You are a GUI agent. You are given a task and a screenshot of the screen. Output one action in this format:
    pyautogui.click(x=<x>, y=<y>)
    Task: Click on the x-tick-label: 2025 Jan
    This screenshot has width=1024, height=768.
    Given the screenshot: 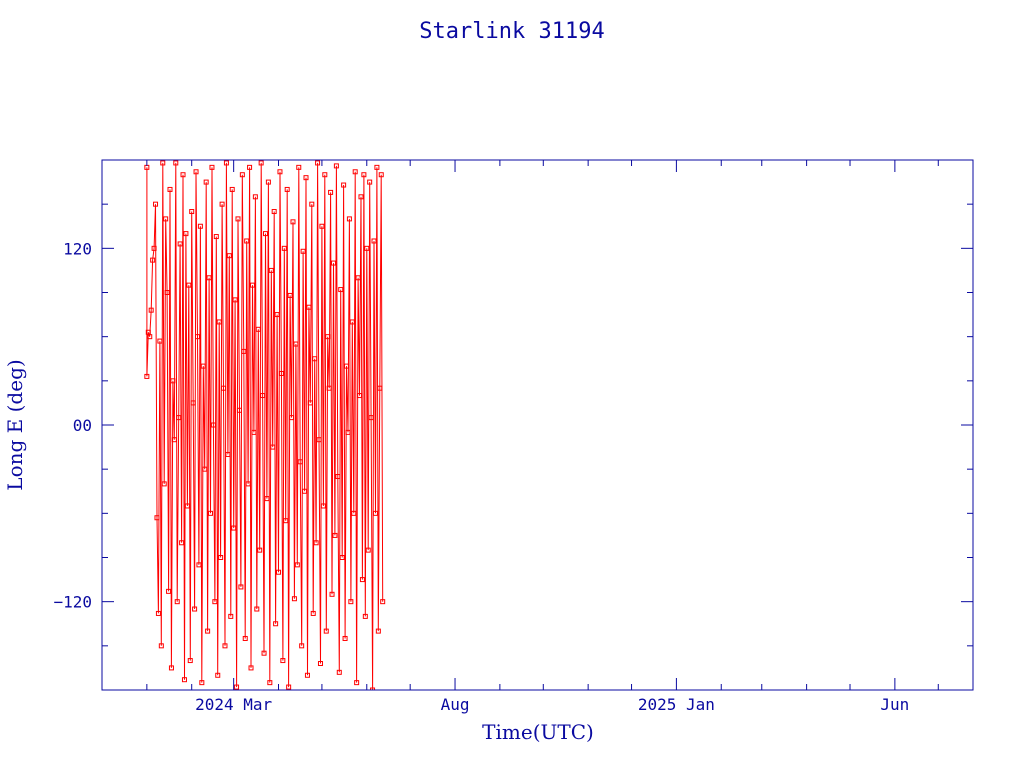 What is the action you would take?
    pyautogui.click(x=676, y=704)
    